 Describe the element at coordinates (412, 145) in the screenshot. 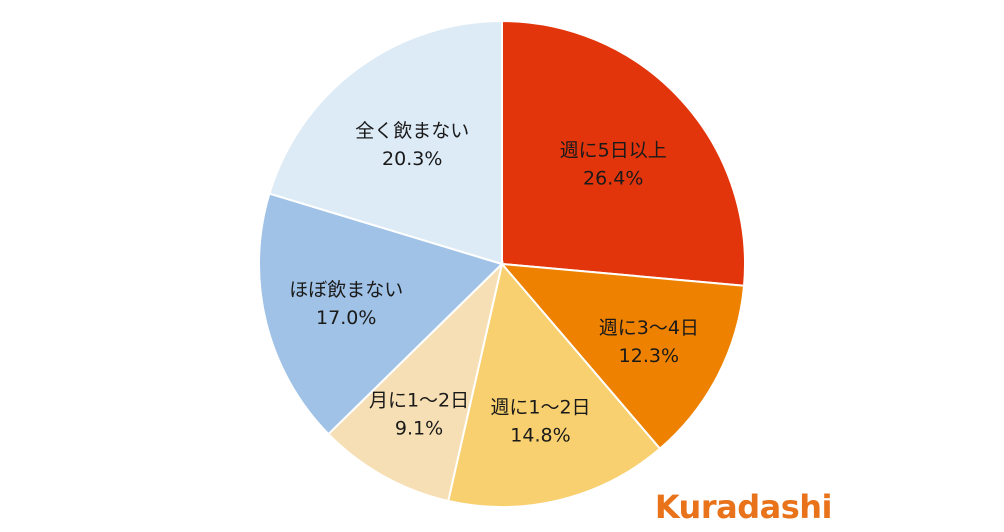

I see `slice-label: 全く飲まない 20.3%` at that location.